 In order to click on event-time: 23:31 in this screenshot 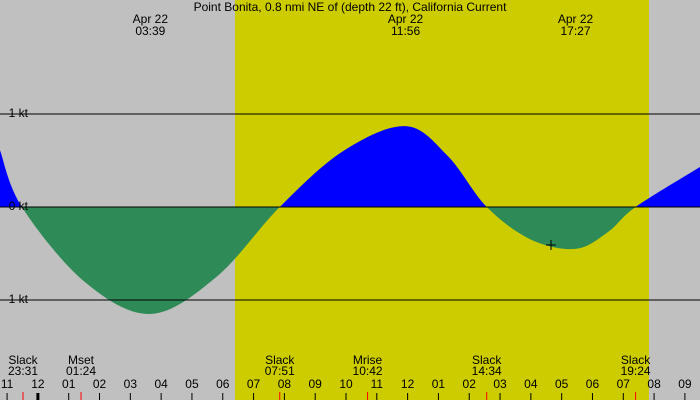, I will do `click(23, 371)`.